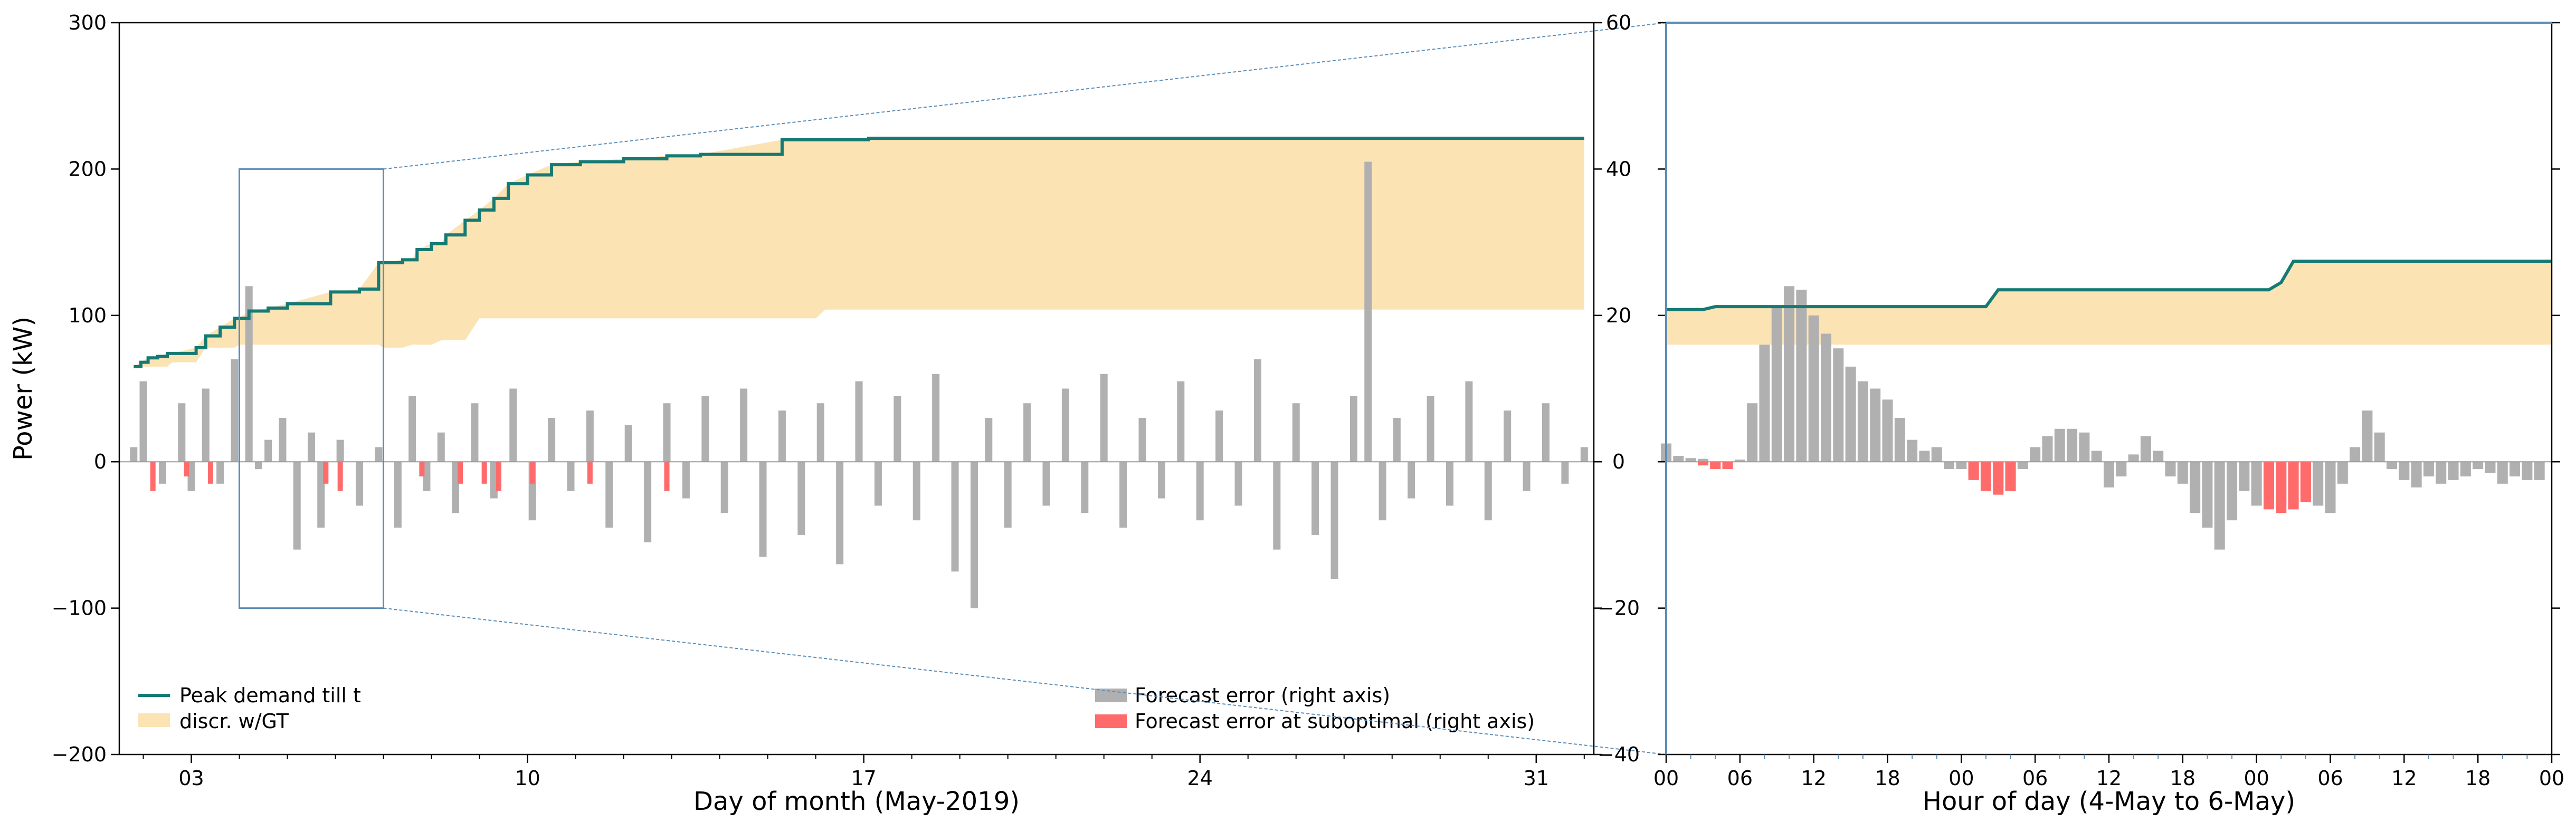  Describe the element at coordinates (79, 755) in the screenshot. I see `y-tick-label: −200` at that location.